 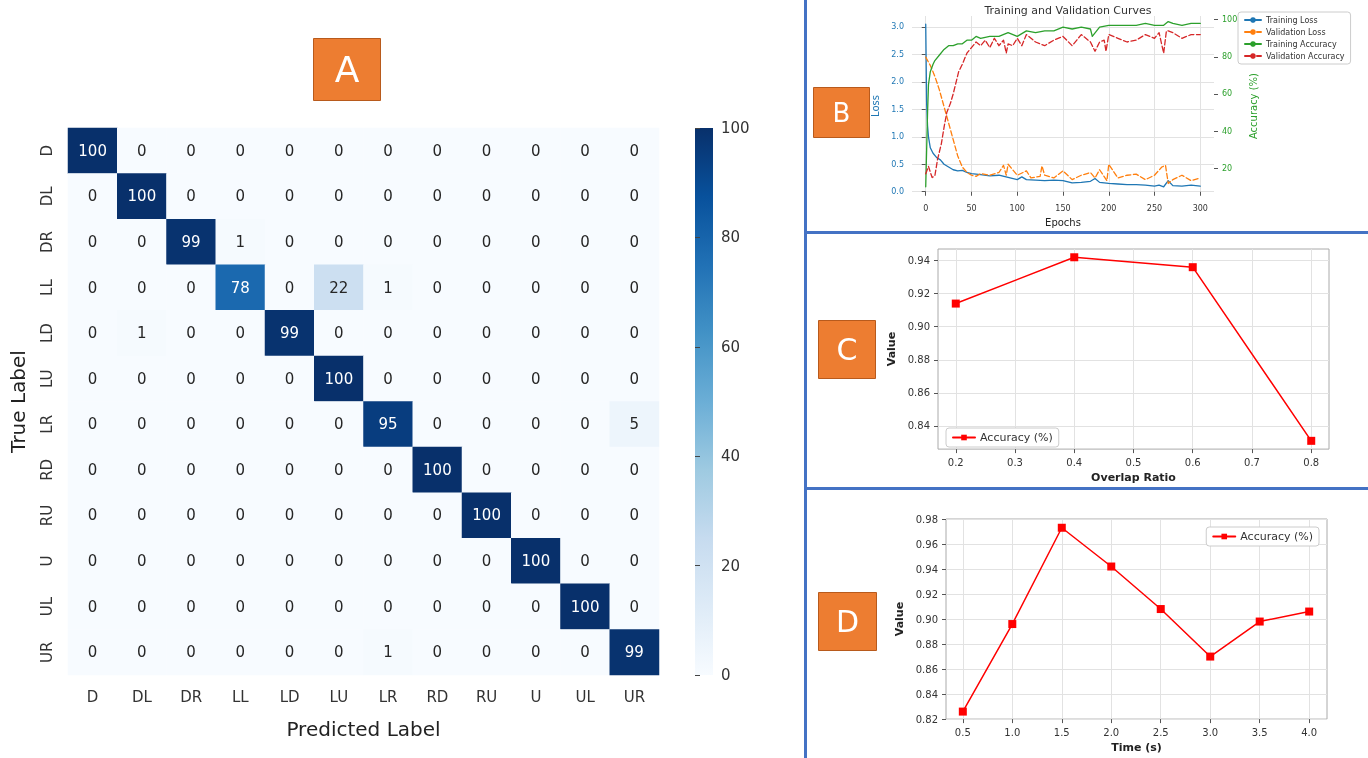 What do you see at coordinates (437, 696) in the screenshot?
I see `x-tick-label: RD` at bounding box center [437, 696].